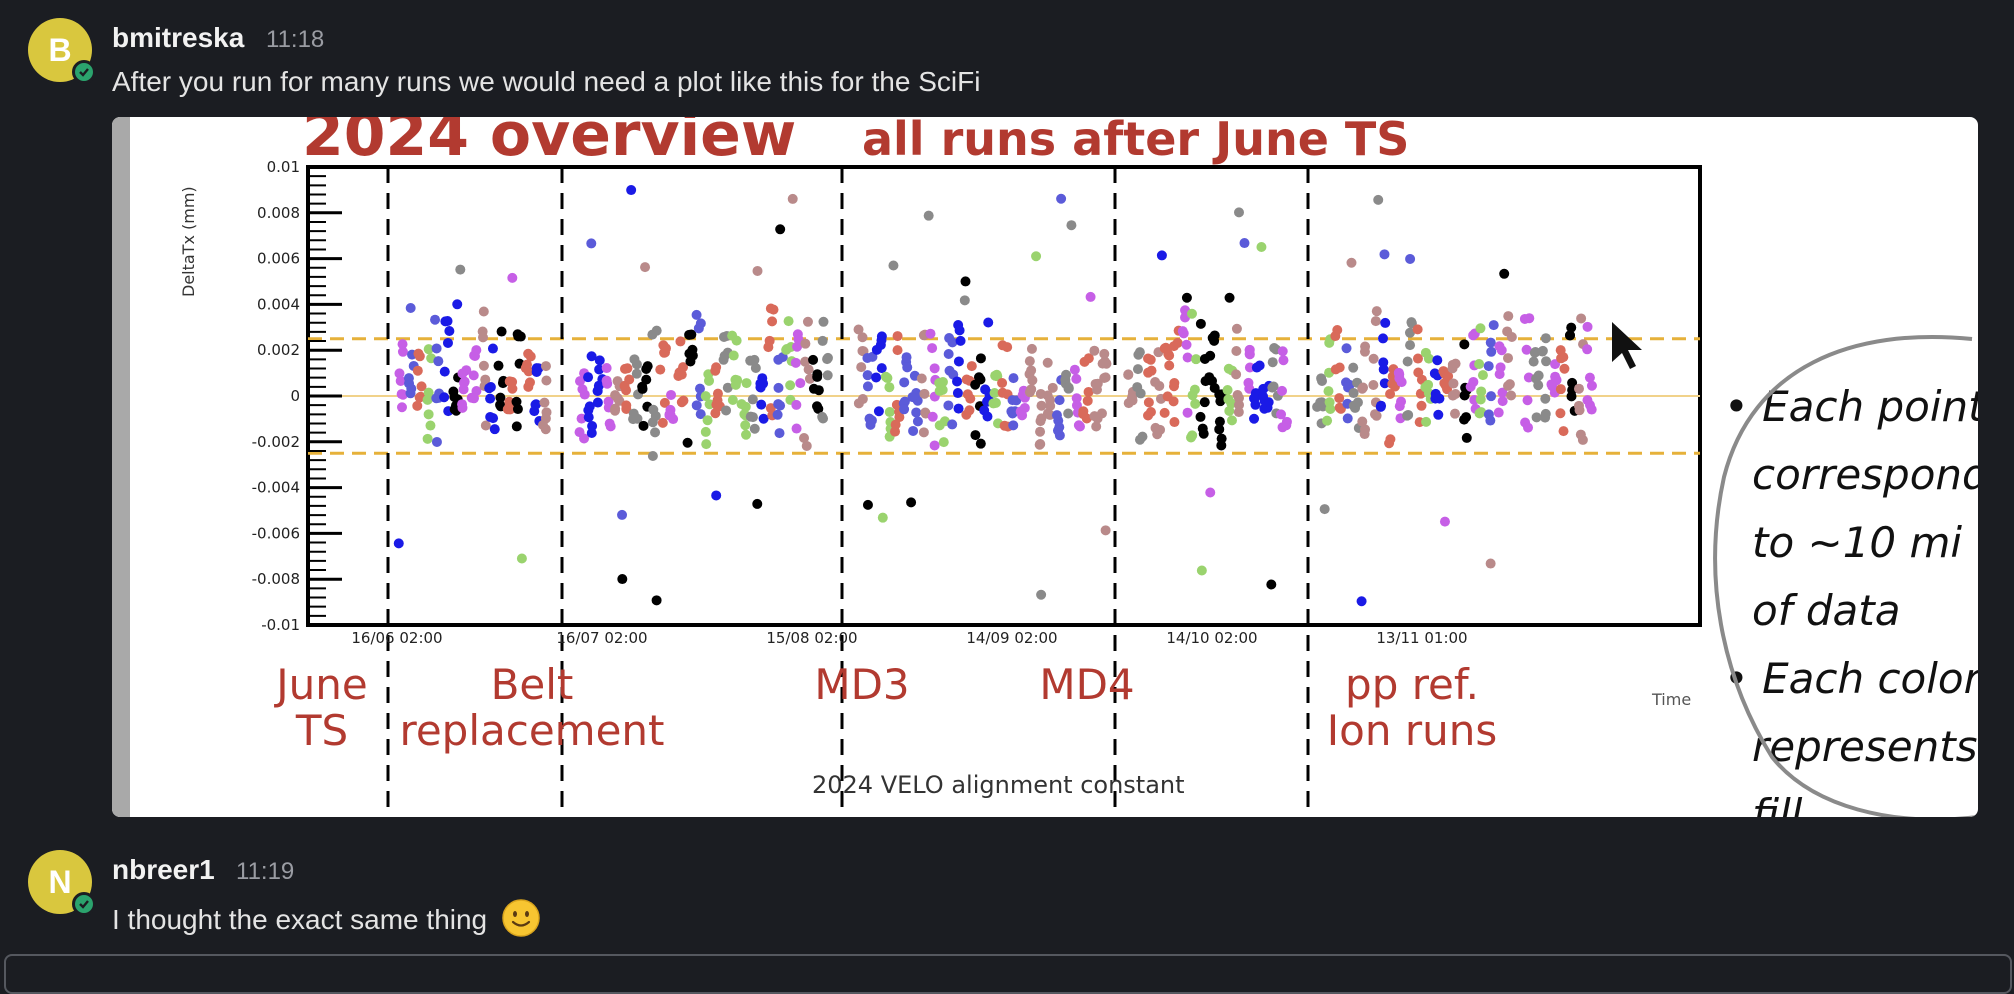 The height and width of the screenshot is (994, 2014). What do you see at coordinates (278, 350) in the screenshot?
I see `y-tick-label: 0.002` at bounding box center [278, 350].